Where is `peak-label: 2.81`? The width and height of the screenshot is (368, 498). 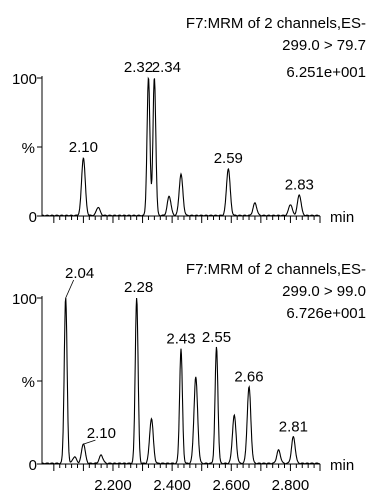 peak-label: 2.81 is located at coordinates (293, 426).